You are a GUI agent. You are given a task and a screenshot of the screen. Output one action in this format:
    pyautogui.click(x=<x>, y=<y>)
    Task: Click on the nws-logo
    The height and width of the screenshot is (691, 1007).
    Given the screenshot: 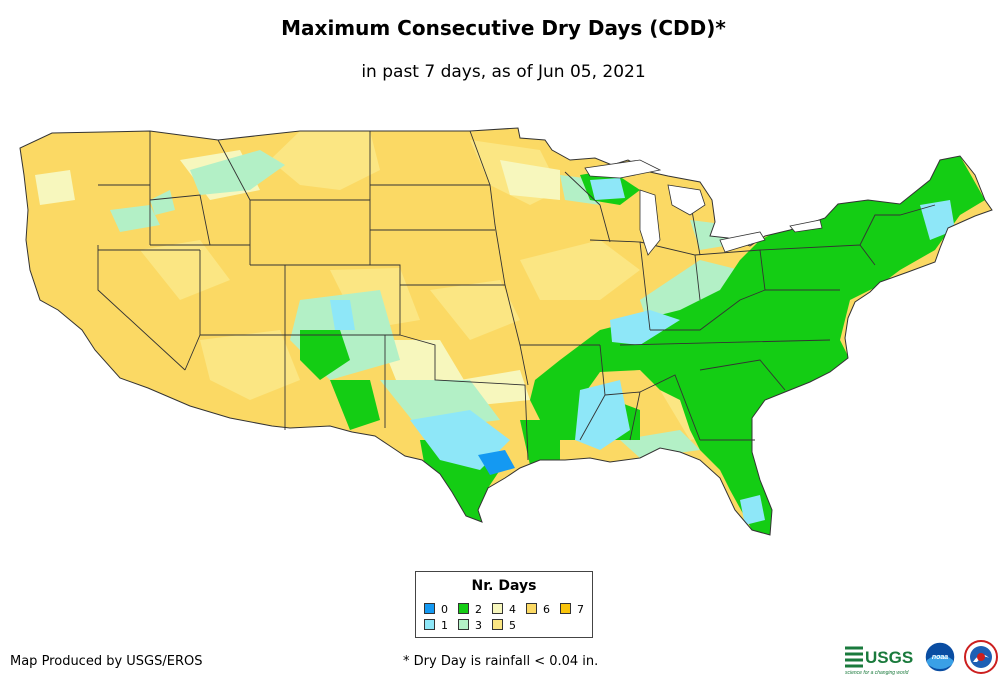 What is the action you would take?
    pyautogui.click(x=981, y=657)
    